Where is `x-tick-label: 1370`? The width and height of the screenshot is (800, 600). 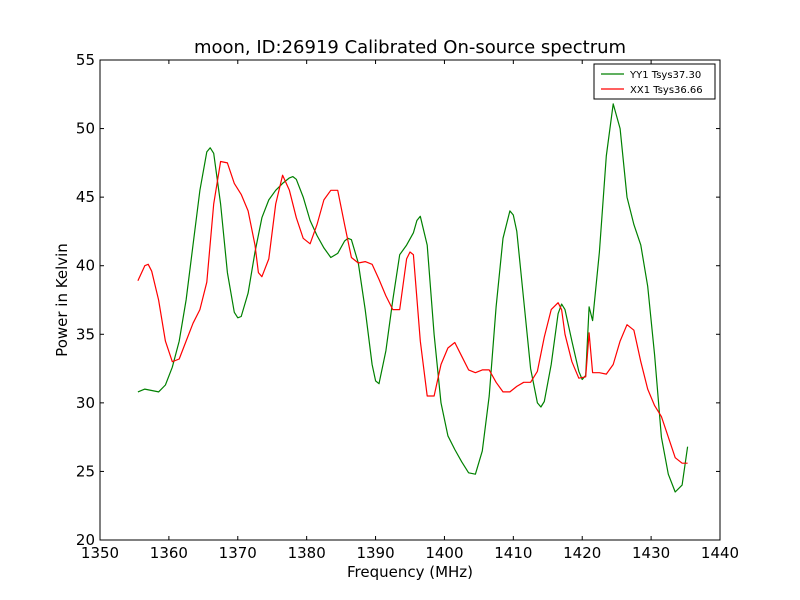
x-tick-label: 1370 is located at coordinates (238, 553).